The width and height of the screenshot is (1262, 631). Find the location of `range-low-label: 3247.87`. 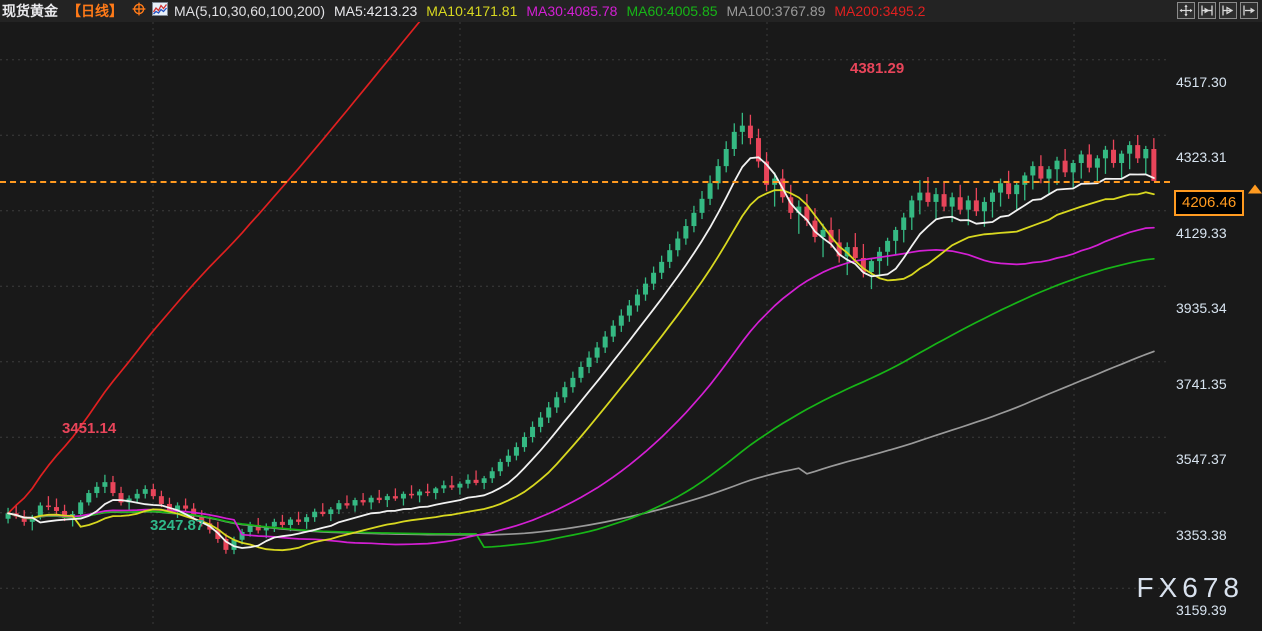

range-low-label: 3247.87 is located at coordinates (177, 525).